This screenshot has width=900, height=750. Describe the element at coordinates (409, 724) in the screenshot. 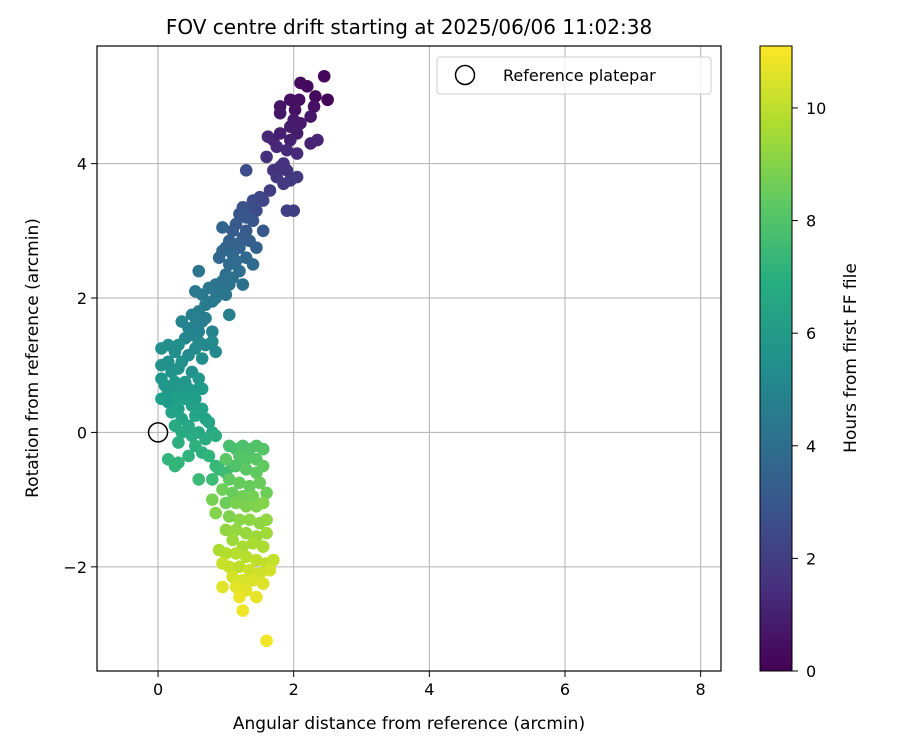

I see `x-axis-label: Angular distance from reference (arcmin)` at that location.